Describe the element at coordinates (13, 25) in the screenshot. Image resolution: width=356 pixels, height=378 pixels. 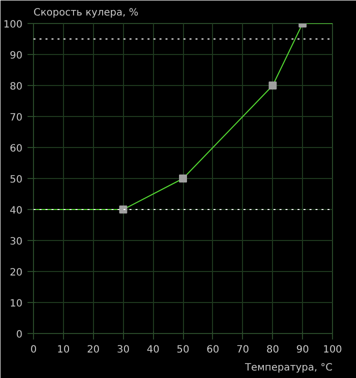
I see `y-tick-label: 100` at that location.